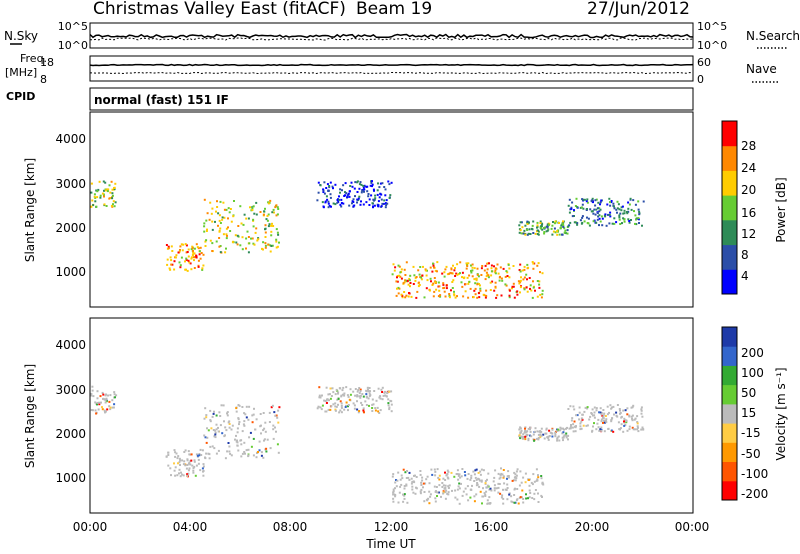 The height and width of the screenshot is (554, 800). What do you see at coordinates (20, 96) in the screenshot?
I see `cpid-label: CPID` at bounding box center [20, 96].